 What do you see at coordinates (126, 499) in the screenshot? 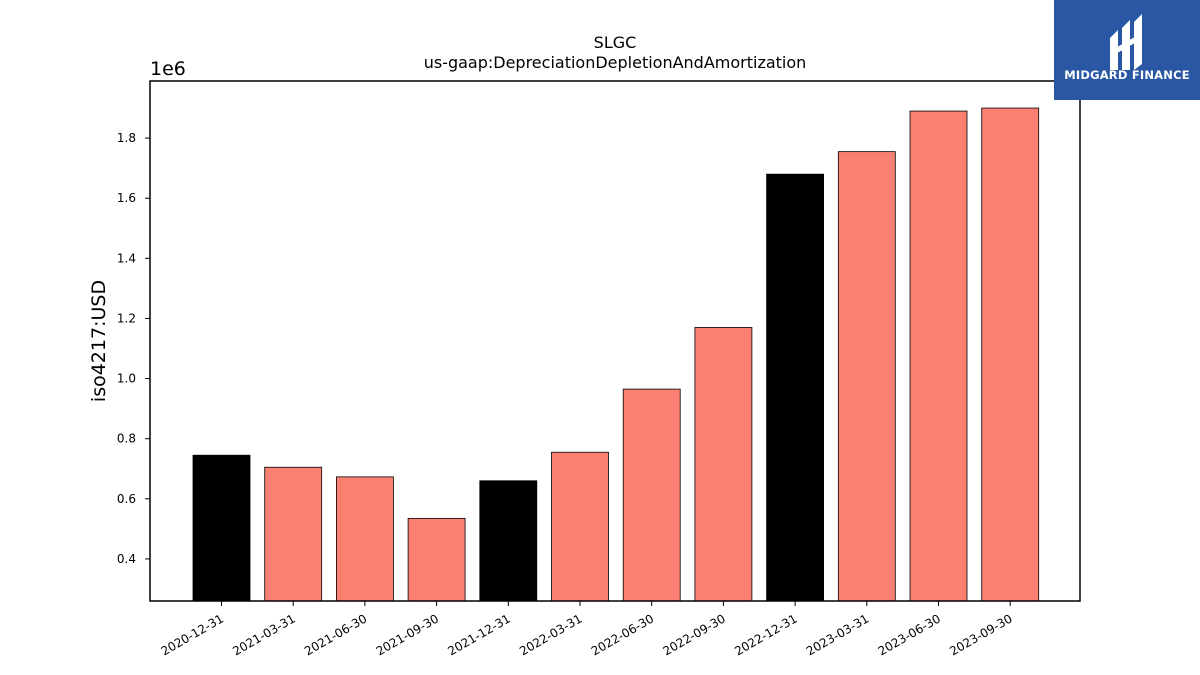
I see `y-tick-label: 0.6` at bounding box center [126, 499].